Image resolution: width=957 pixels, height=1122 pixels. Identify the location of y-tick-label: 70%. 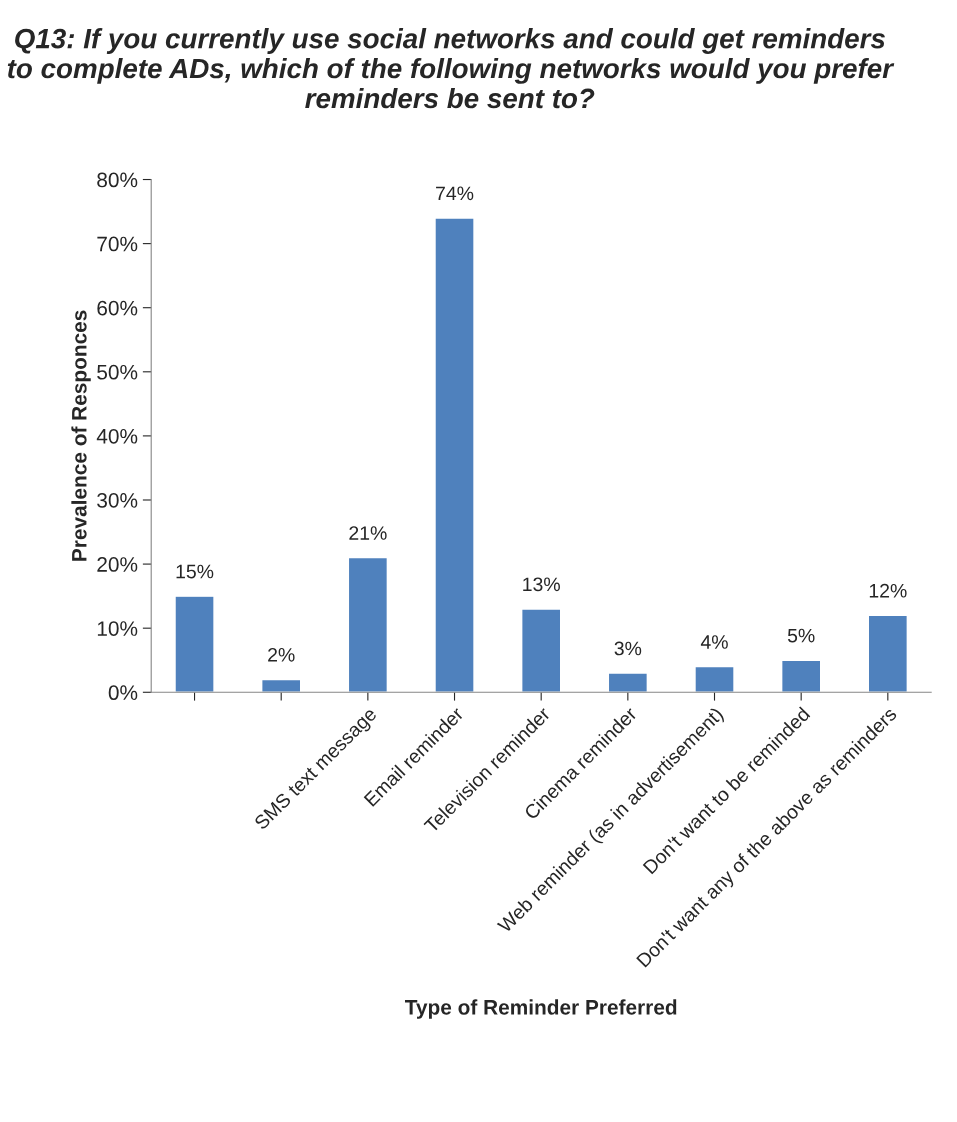
(117, 244).